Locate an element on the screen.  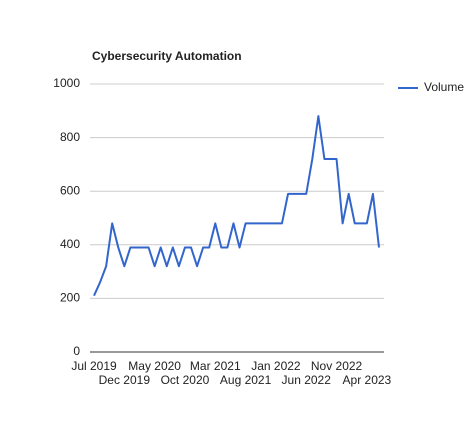
y-tick-label: 0 is located at coordinates (76, 351).